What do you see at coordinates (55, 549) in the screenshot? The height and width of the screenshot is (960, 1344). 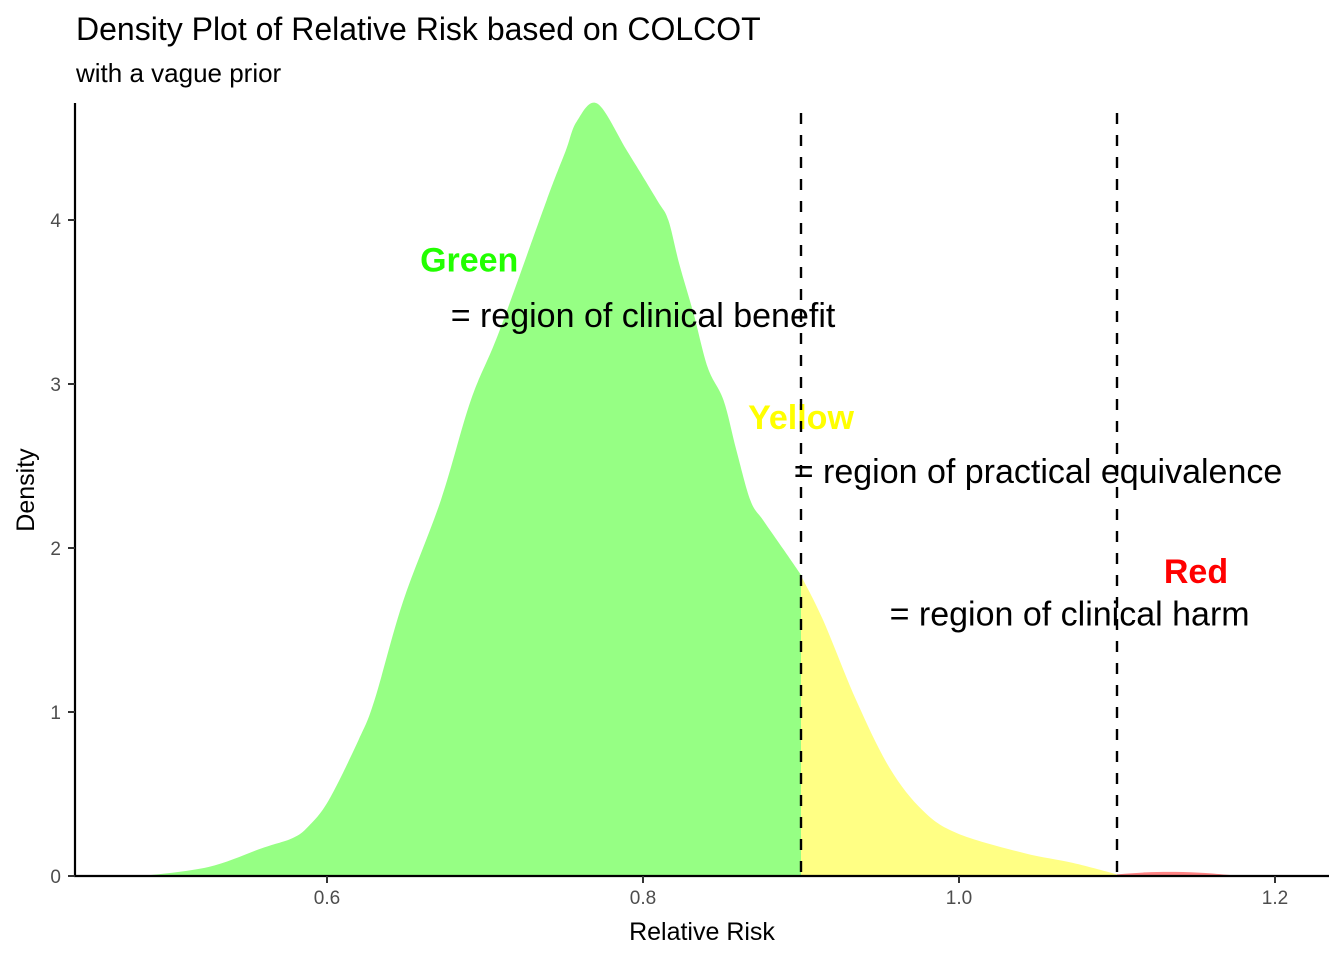 I see `y-tick-label: 2` at bounding box center [55, 549].